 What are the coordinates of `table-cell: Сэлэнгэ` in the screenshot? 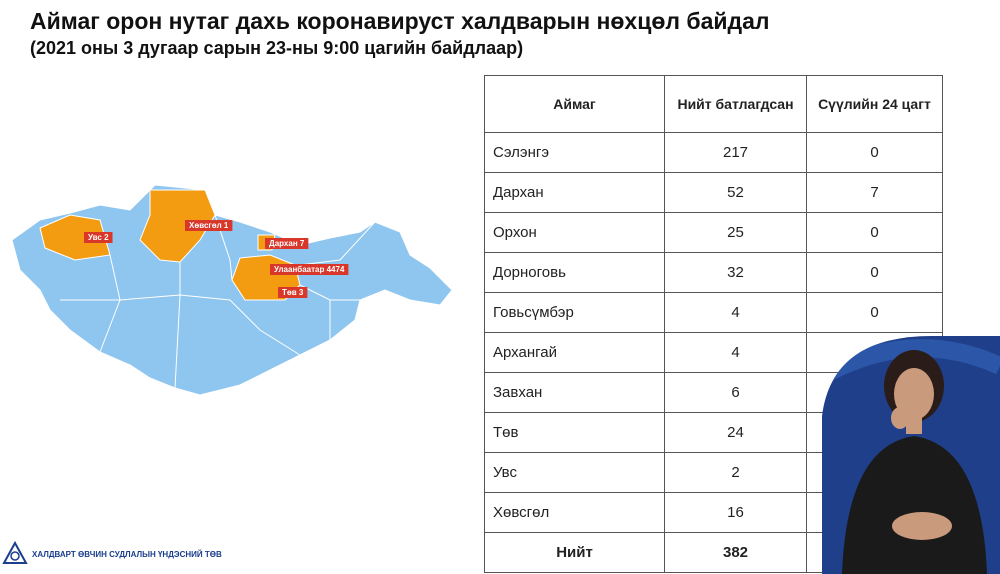 It's located at (574, 152).